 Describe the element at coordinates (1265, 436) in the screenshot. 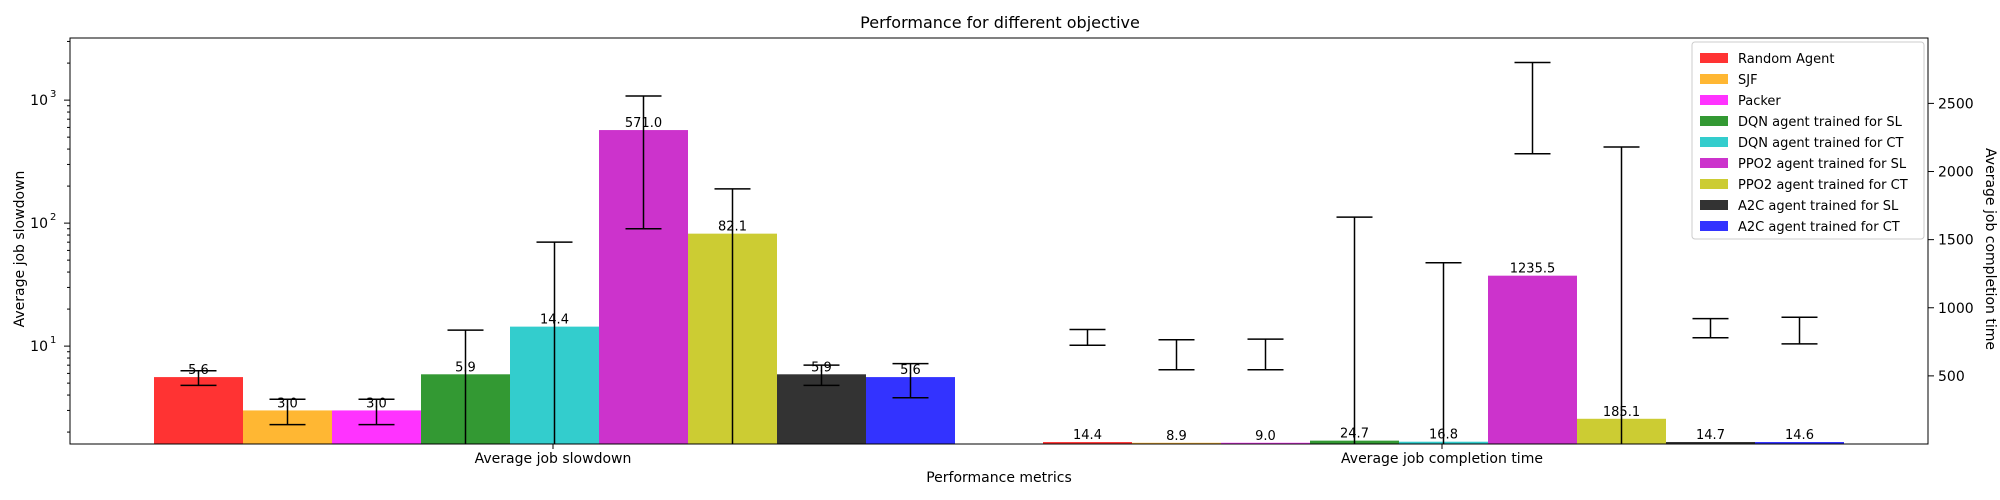

I see `value-label-completion-2: 9.0` at that location.